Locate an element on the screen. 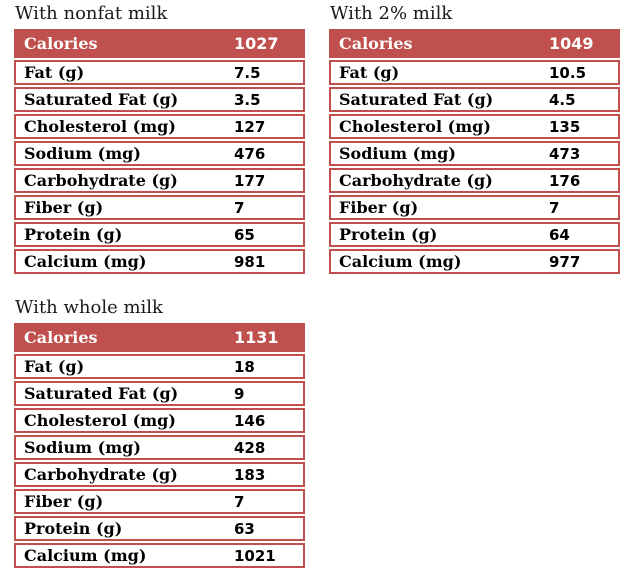 This screenshot has height=583, width=635. row-value: 428 is located at coordinates (250, 447).